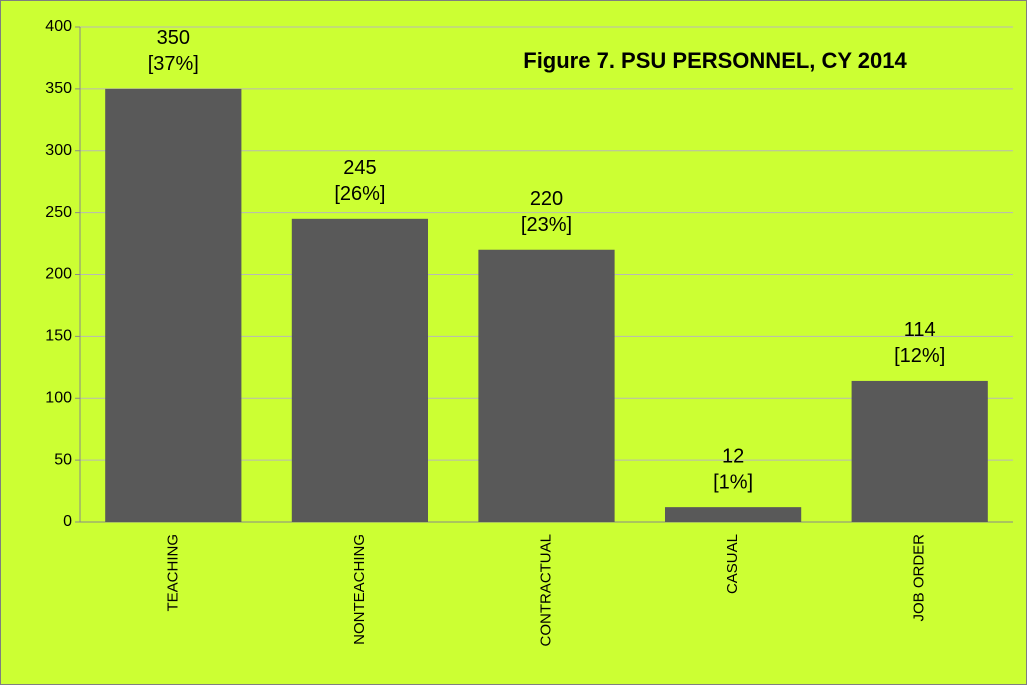 The height and width of the screenshot is (686, 1028). Describe the element at coordinates (545, 590) in the screenshot. I see `x-tick-label: CONTRACTUAL` at that location.